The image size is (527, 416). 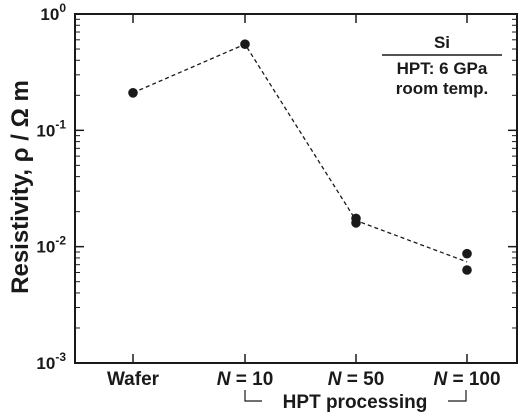 I want to click on x-tick-label: Wafer, so click(x=133, y=379).